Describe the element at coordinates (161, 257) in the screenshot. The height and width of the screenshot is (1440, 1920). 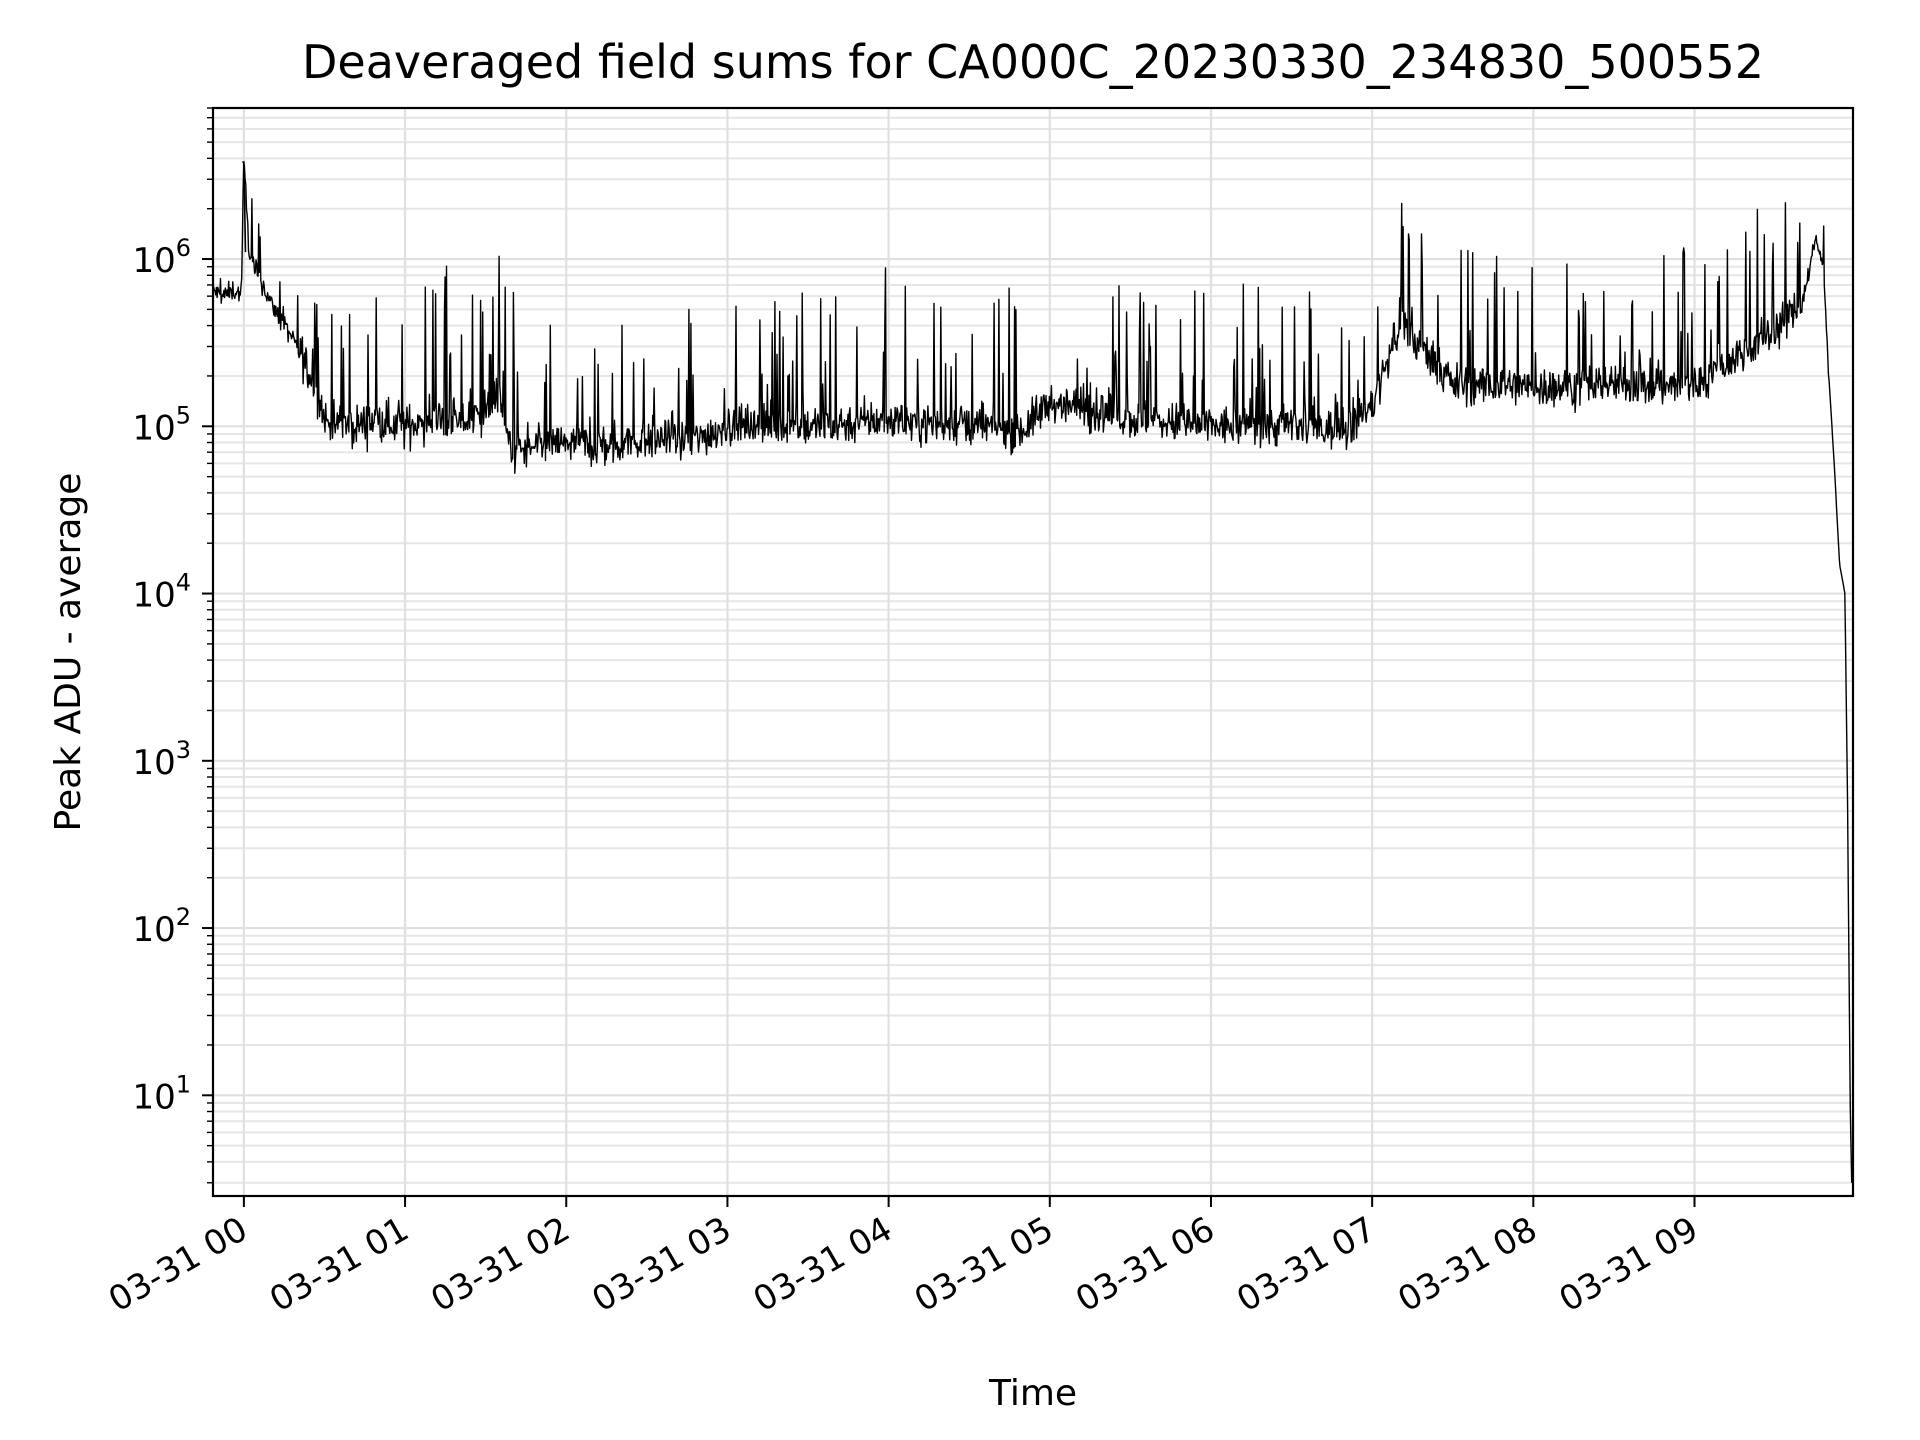
I see `y-tick-label: 10⁶` at that location.